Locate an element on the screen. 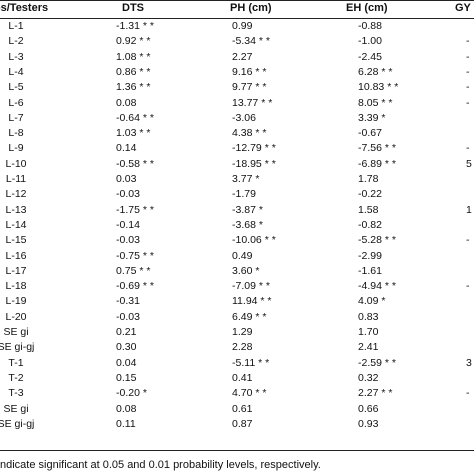 The image size is (474, 474). cell-gy: 1 is located at coordinates (469, 209).